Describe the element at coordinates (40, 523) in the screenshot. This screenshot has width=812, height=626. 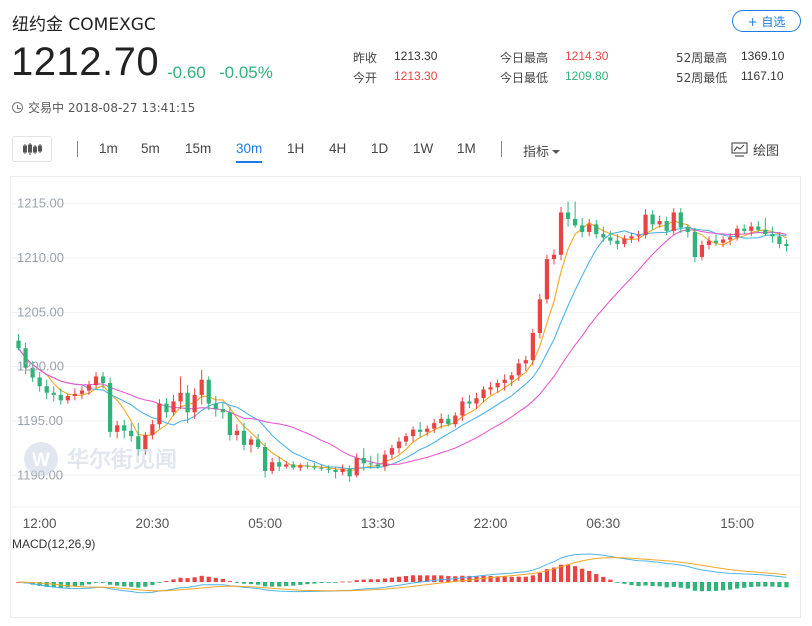
I see `x-tick-label: 12:00` at that location.